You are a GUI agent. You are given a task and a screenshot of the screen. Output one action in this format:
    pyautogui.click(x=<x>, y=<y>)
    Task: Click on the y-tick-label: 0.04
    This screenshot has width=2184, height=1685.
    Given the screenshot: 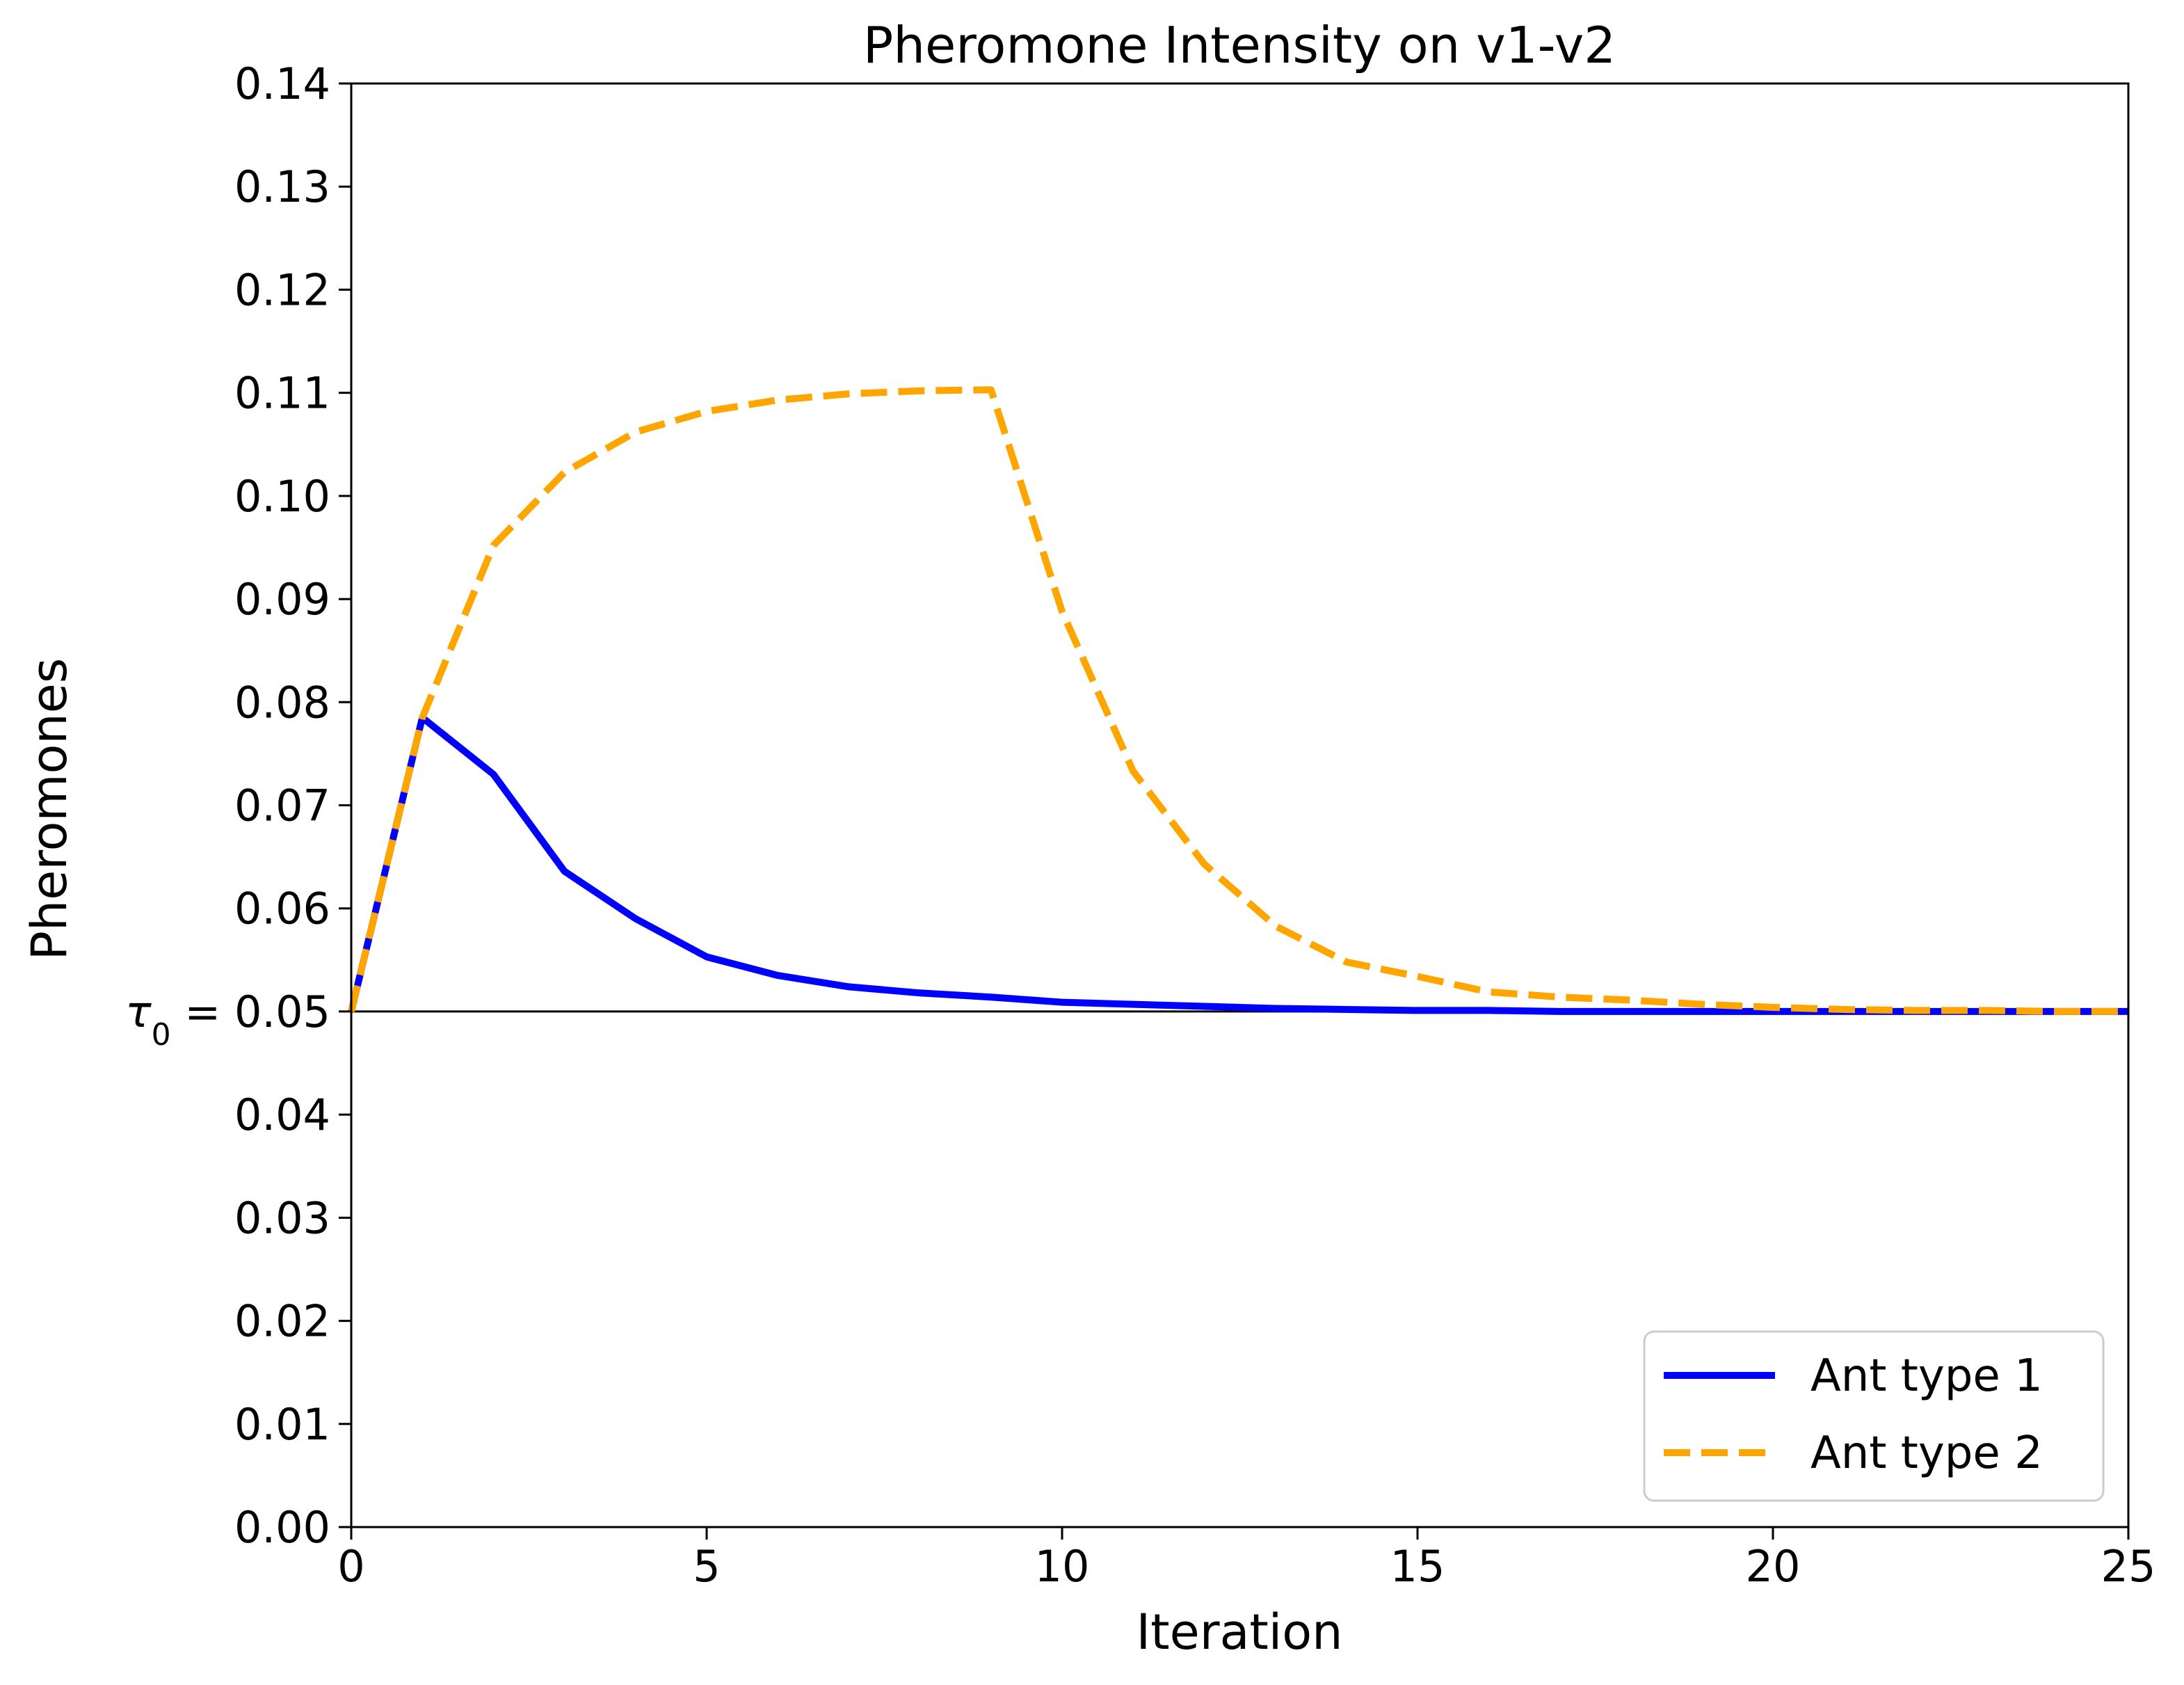 What is the action you would take?
    pyautogui.click(x=282, y=1114)
    